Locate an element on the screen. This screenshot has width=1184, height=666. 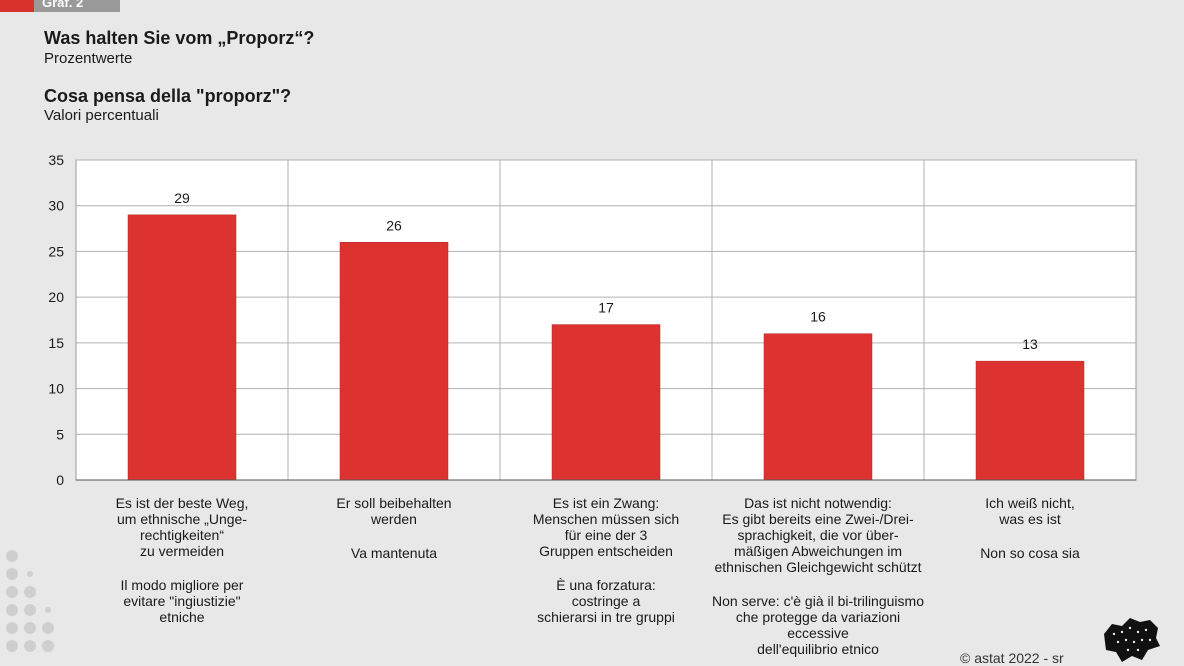
y-tick-label: 0 is located at coordinates (60, 480).